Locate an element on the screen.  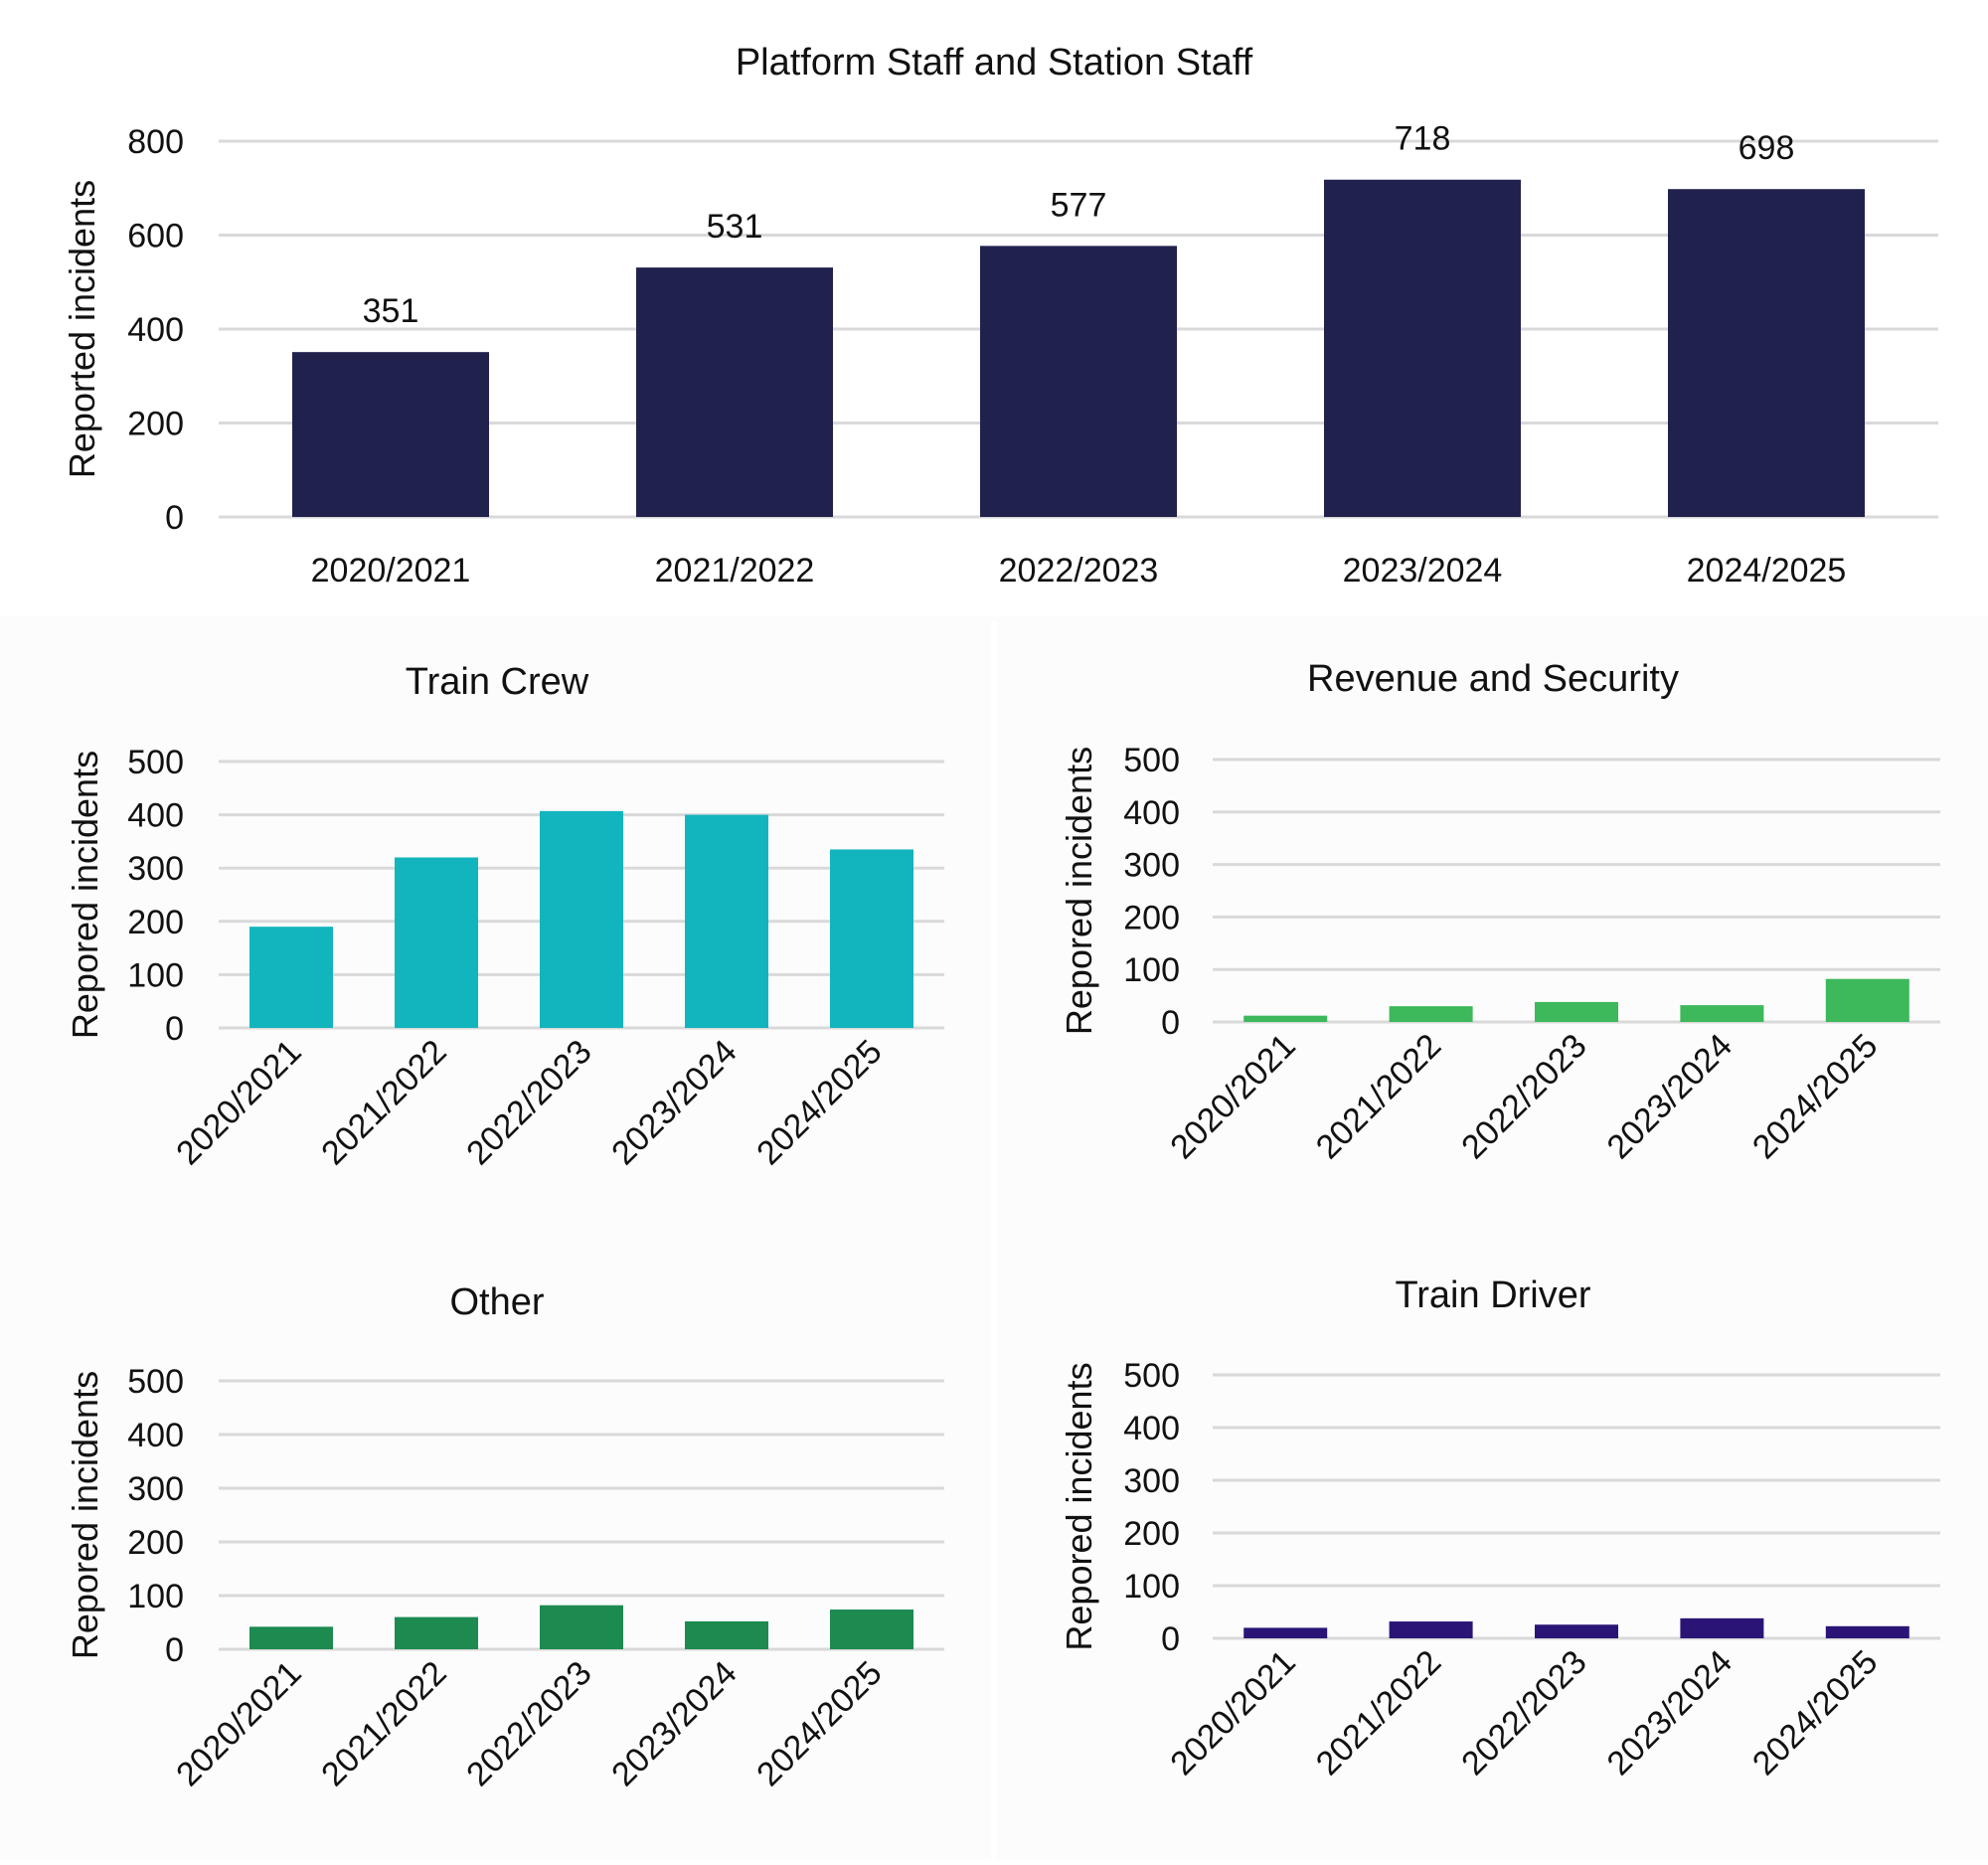
y-axis-label: Reported incidents is located at coordinates (82, 329).